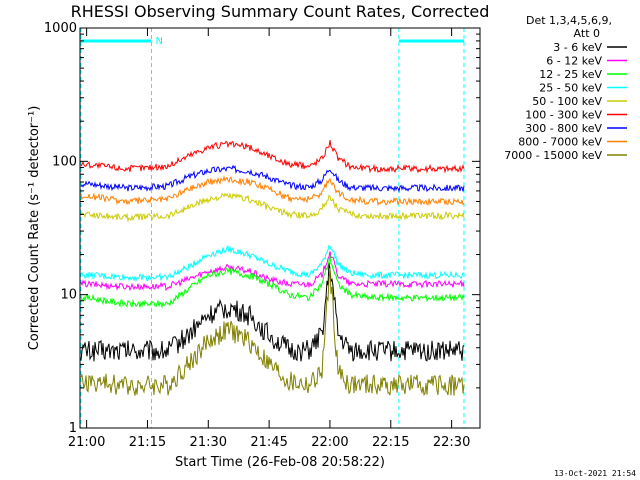 The width and height of the screenshot is (640, 480). I want to click on x-axis-label: Start Time (26-Feb-08 20:58:22), so click(280, 462).